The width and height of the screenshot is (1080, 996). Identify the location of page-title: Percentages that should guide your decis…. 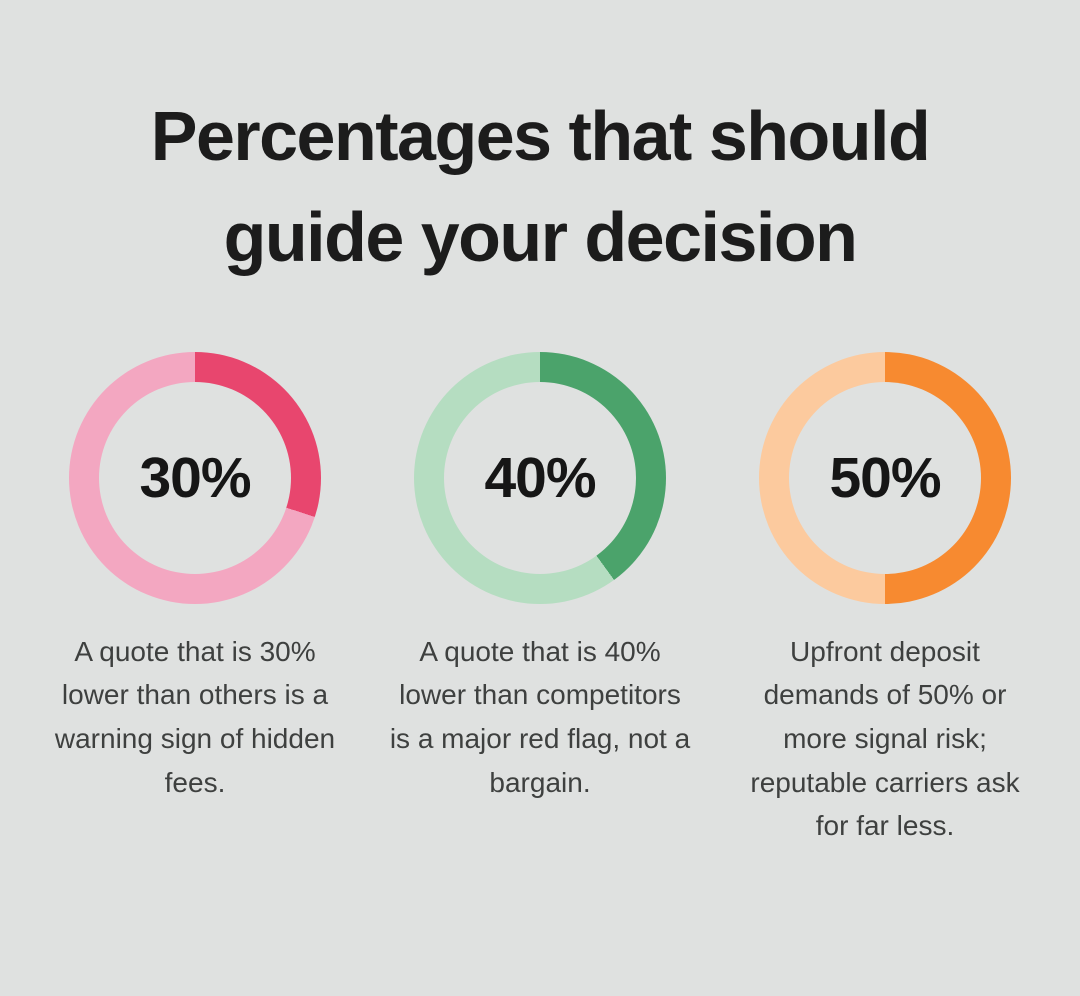
(540, 186).